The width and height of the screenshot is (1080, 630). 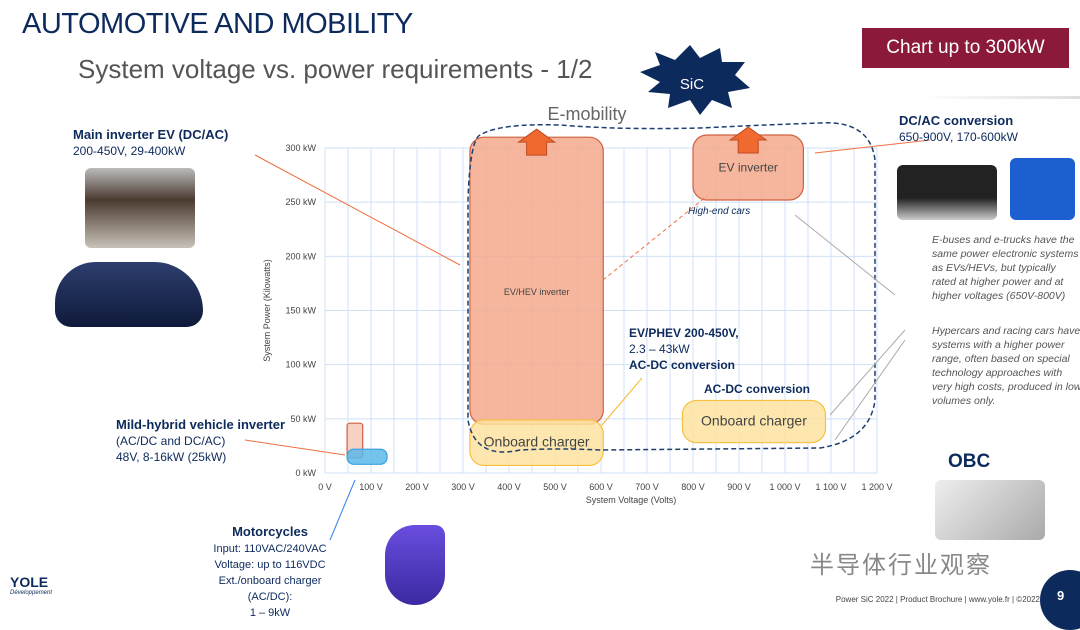 What do you see at coordinates (217, 24) in the screenshot?
I see `page-title: AUTOMOTIVE AND MOBILITY` at bounding box center [217, 24].